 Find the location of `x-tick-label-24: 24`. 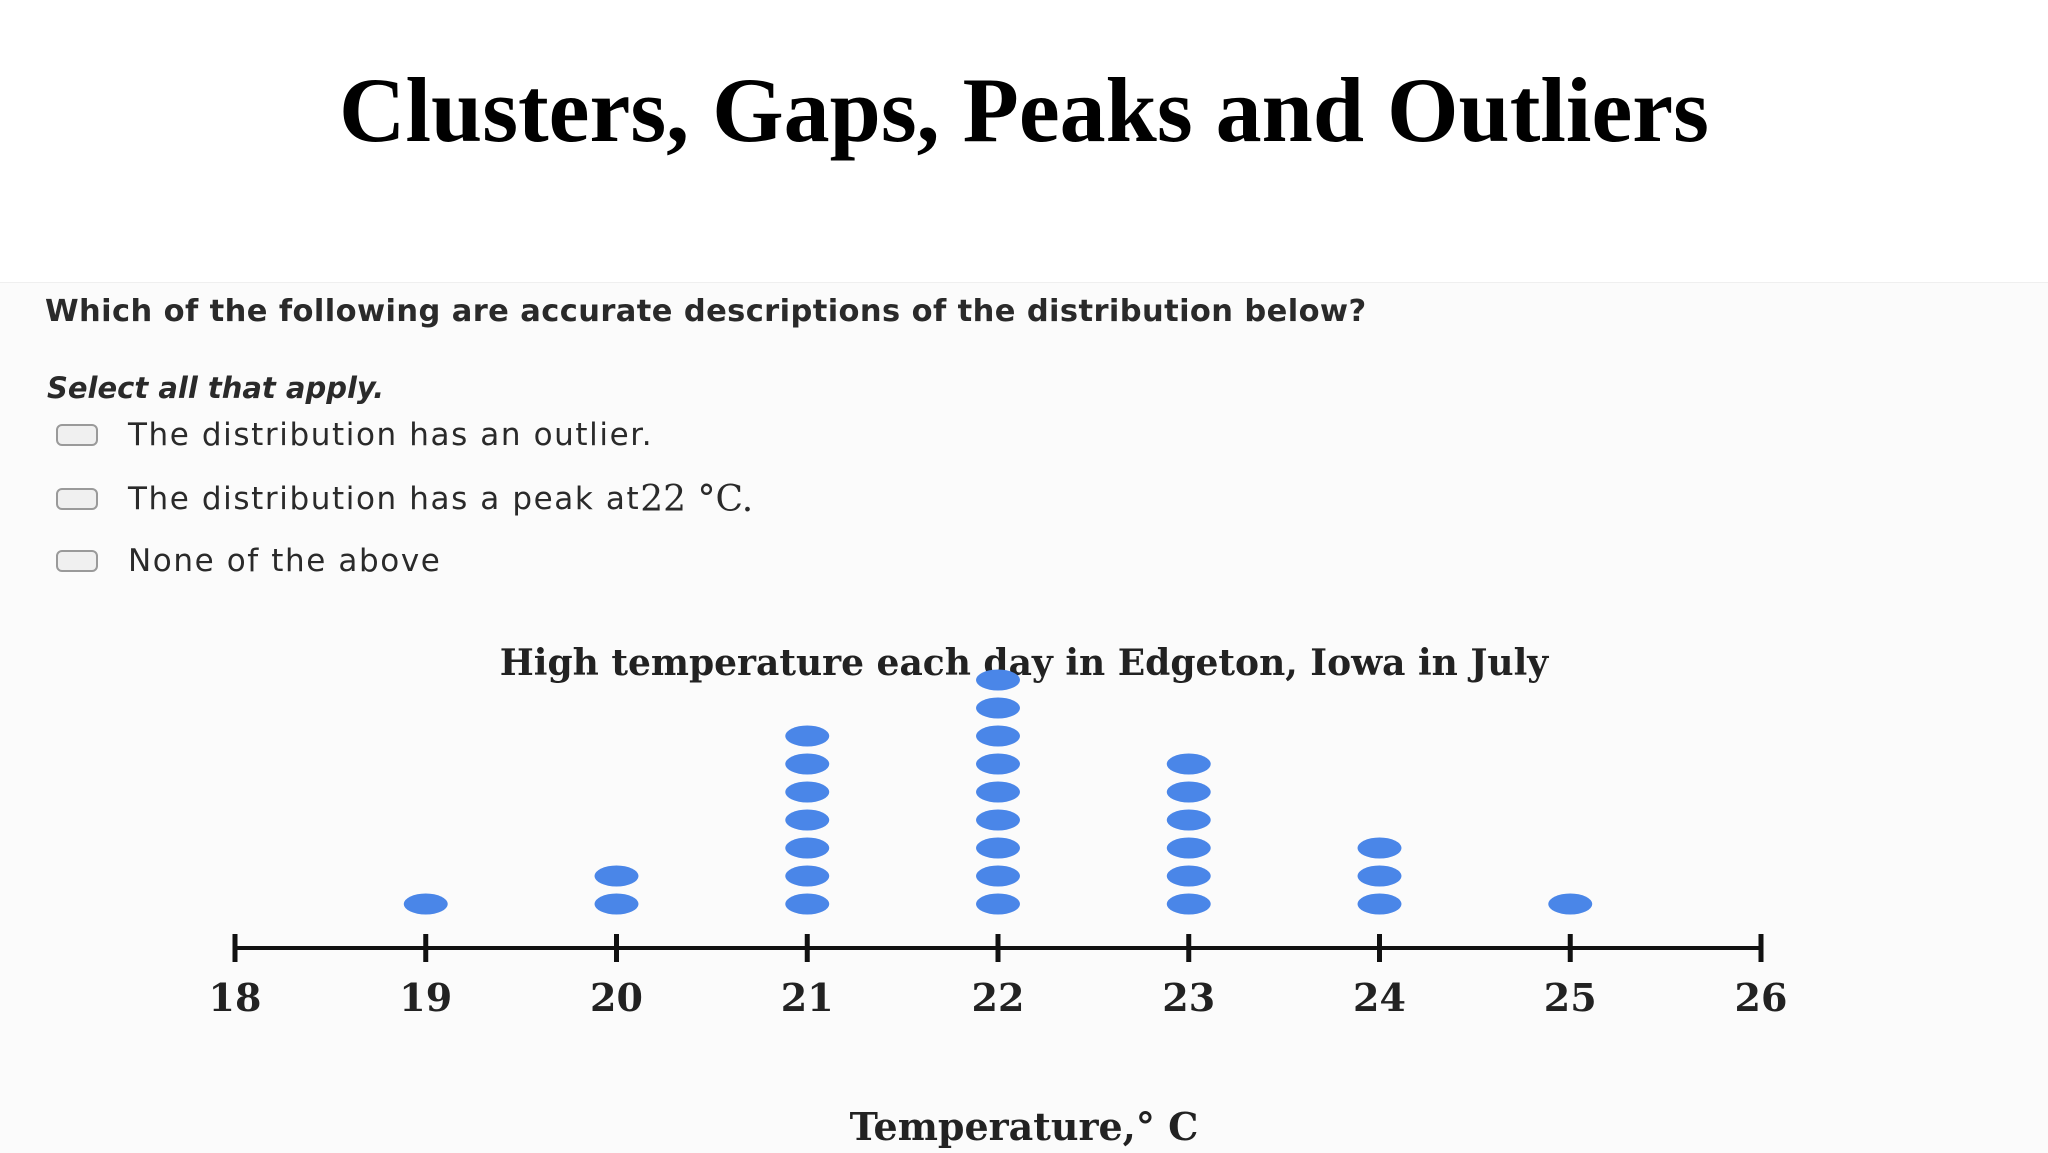

x-tick-label-24: 24 is located at coordinates (1379, 997).